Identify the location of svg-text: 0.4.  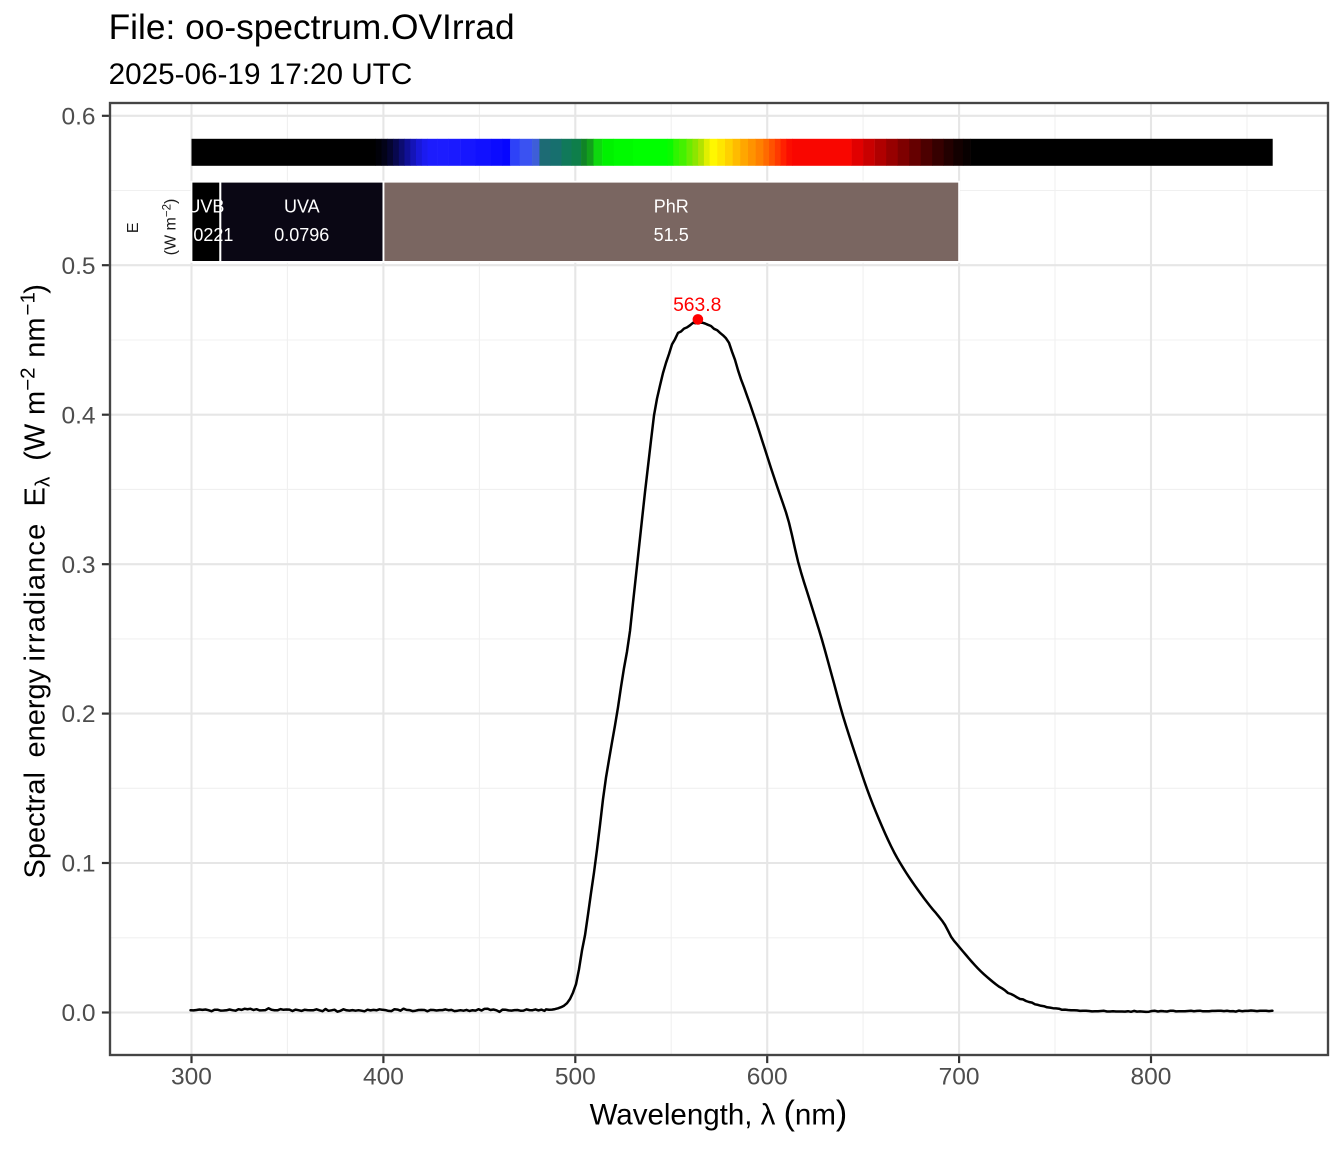
(78, 415).